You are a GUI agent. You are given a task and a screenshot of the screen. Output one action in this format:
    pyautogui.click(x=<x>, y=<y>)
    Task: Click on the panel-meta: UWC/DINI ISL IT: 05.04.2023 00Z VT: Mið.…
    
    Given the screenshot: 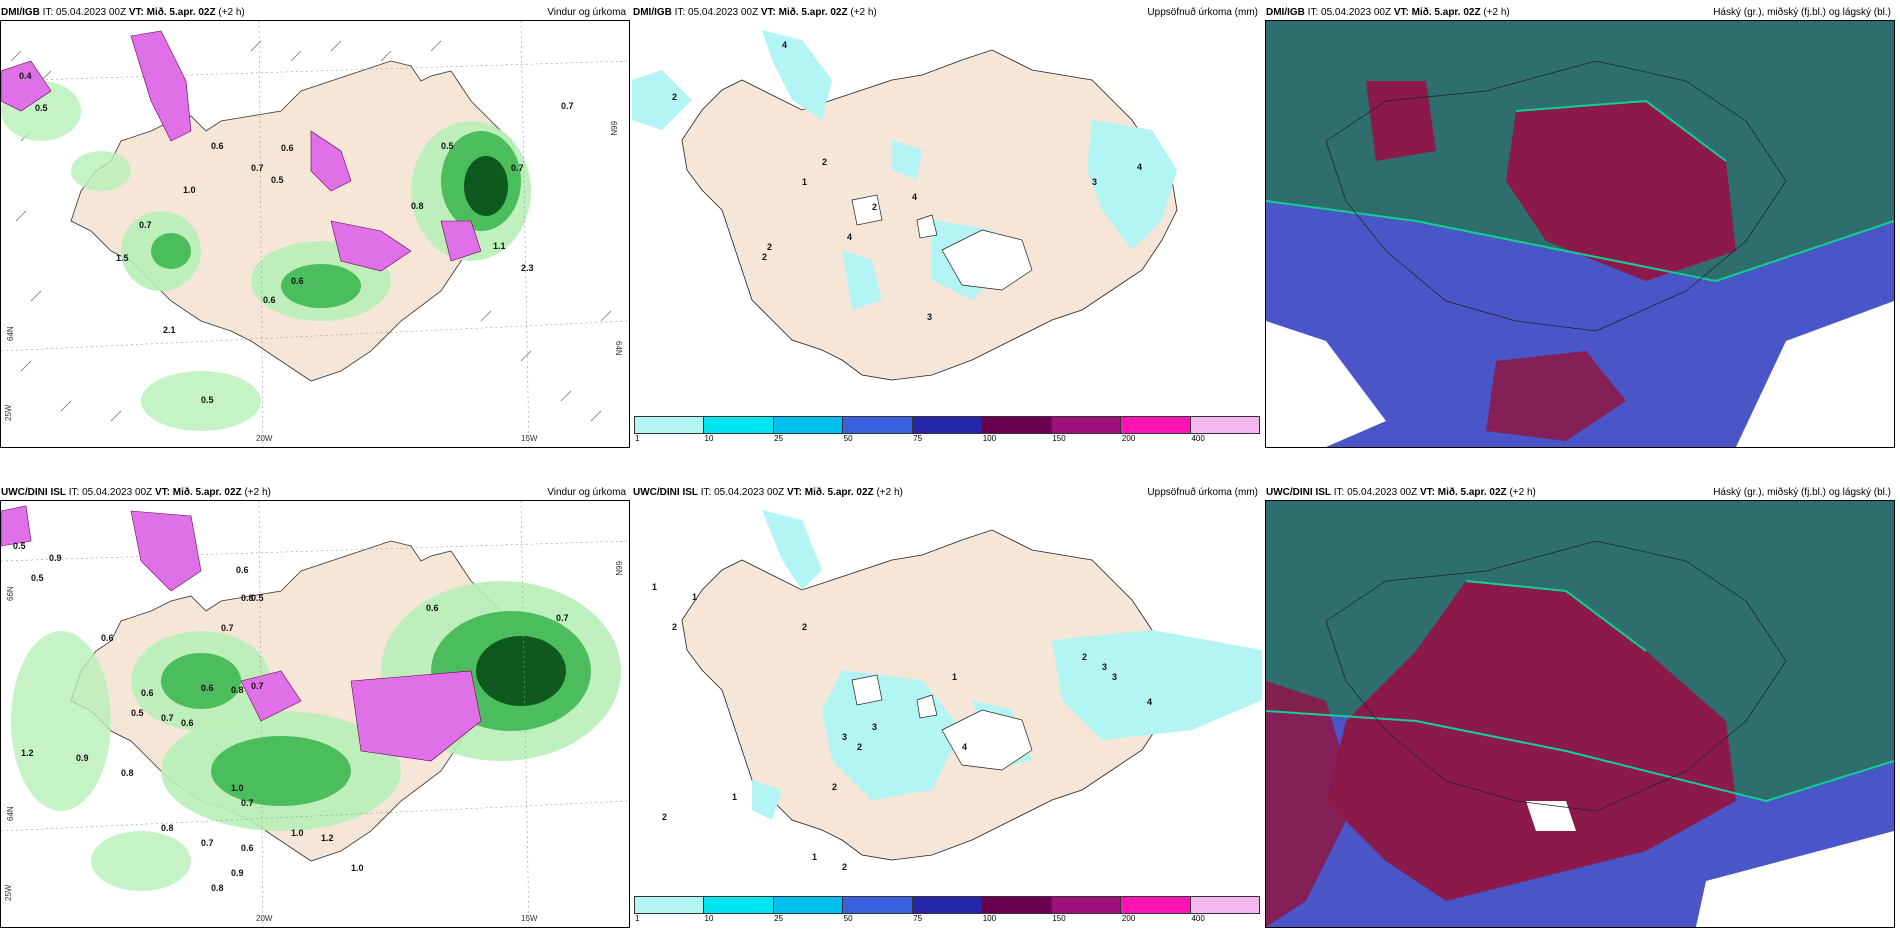 What is the action you would take?
    pyautogui.click(x=768, y=492)
    